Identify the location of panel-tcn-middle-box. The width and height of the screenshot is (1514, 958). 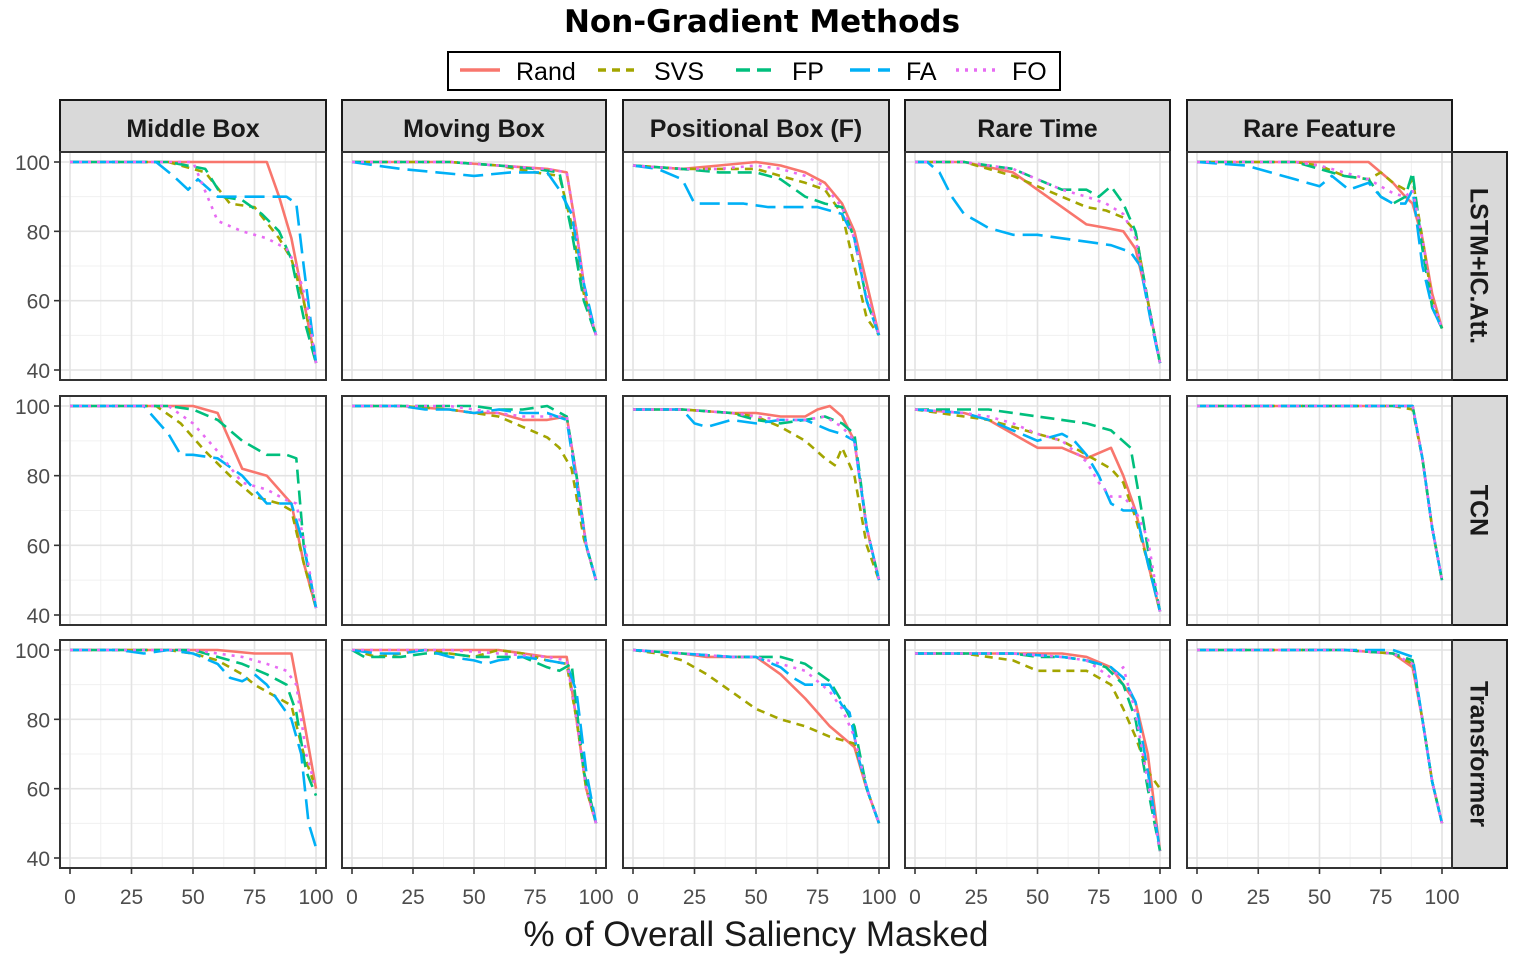
(193, 510).